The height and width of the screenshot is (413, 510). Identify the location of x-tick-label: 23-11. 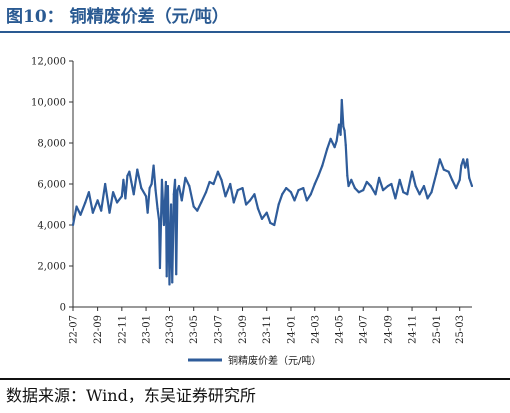
(267, 329).